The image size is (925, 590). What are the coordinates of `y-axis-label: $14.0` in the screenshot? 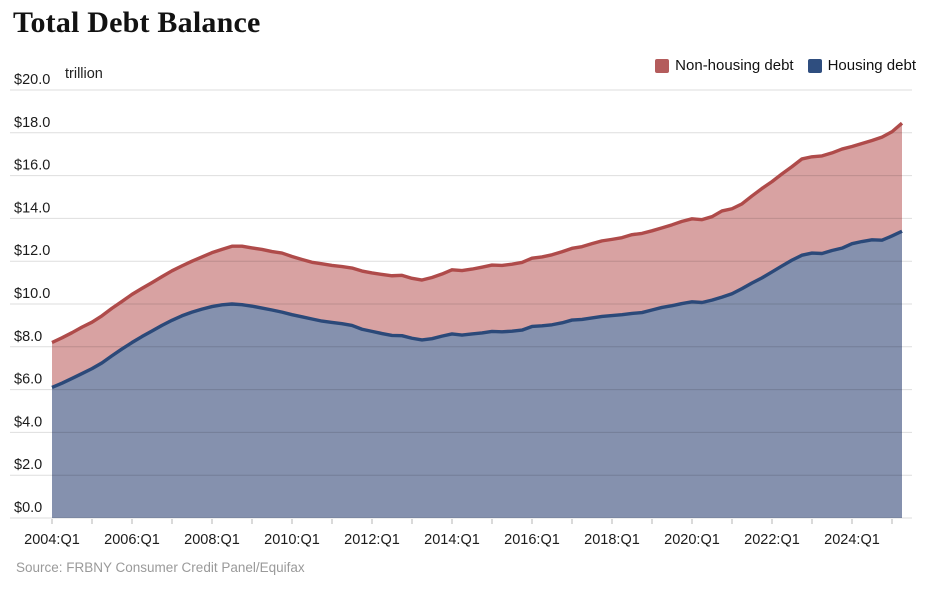 It's located at (32, 208).